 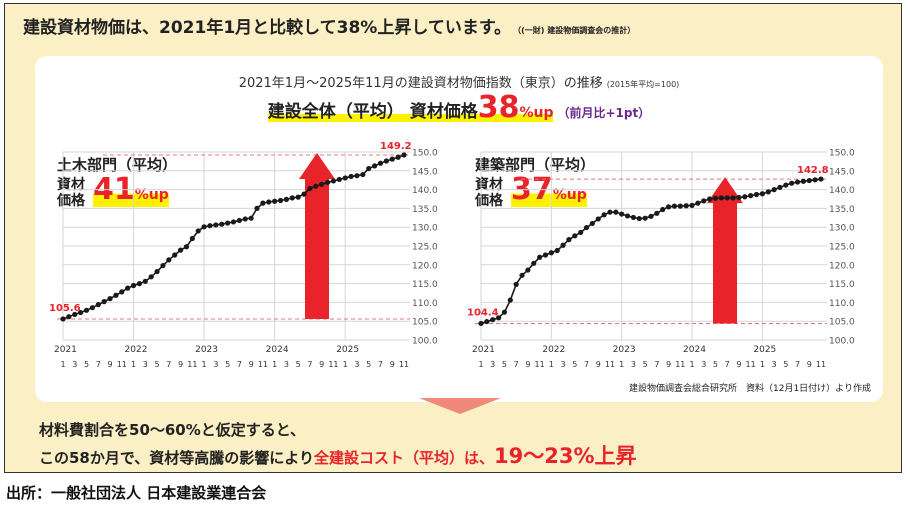 I want to click on building-rate-suffix: %up, so click(x=569, y=195).